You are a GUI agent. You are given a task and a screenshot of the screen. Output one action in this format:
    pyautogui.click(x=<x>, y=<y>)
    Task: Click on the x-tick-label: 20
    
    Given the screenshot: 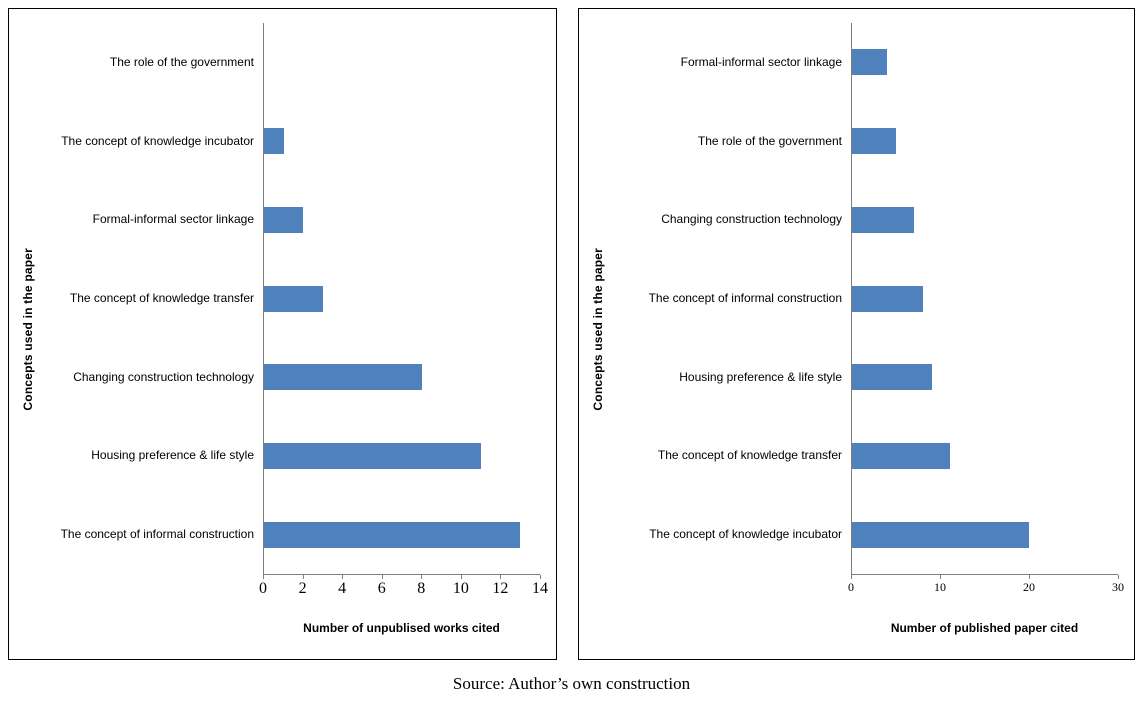 What is the action you would take?
    pyautogui.click(x=1029, y=587)
    